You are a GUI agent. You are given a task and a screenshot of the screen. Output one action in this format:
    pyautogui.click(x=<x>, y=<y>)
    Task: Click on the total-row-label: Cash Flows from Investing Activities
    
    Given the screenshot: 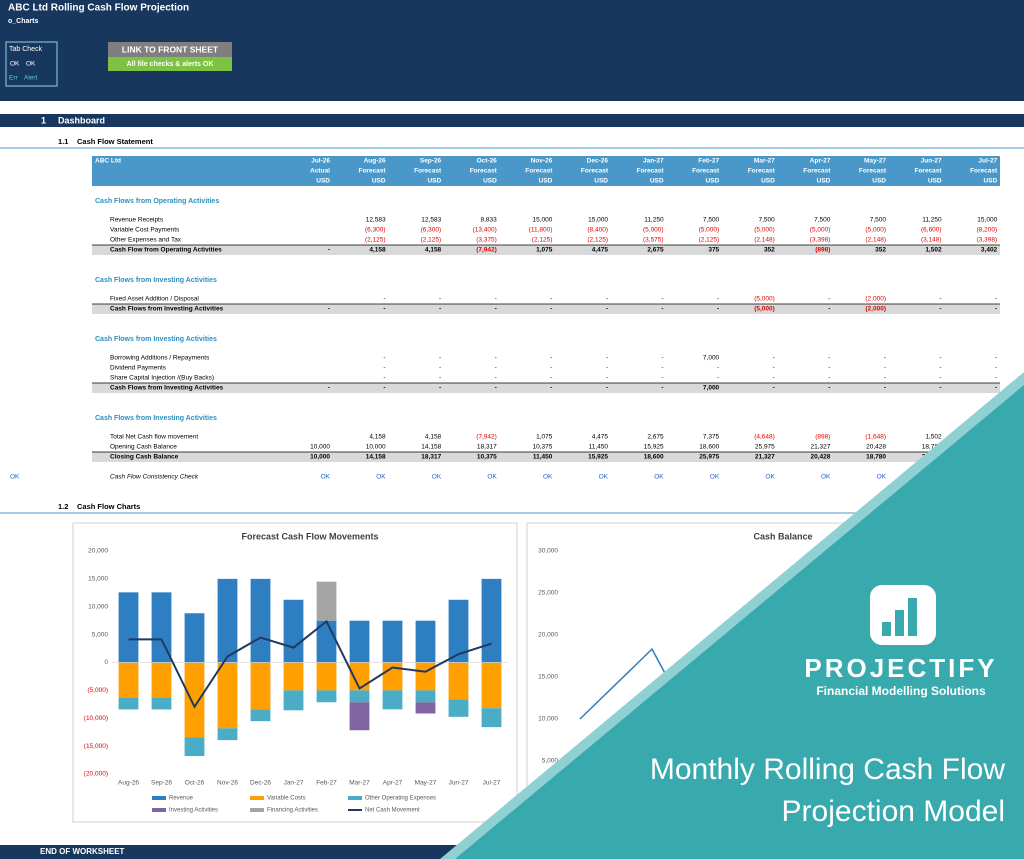 What is the action you would take?
    pyautogui.click(x=167, y=388)
    